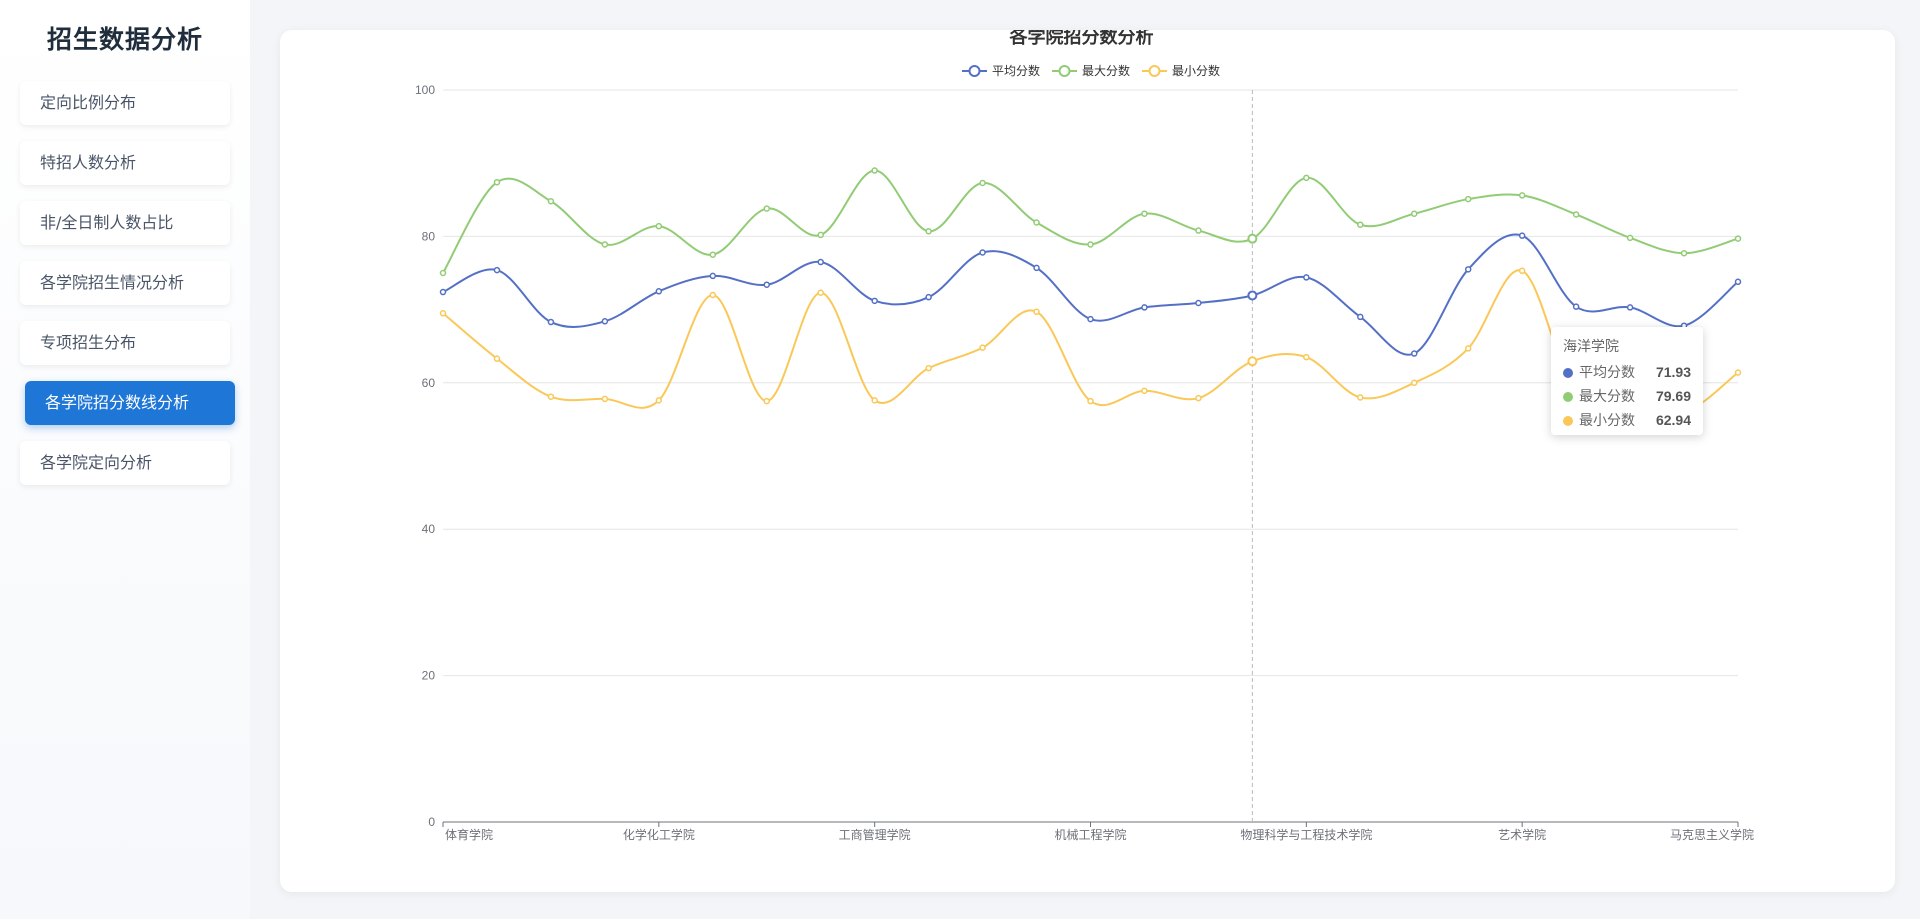 This screenshot has width=1920, height=919. What do you see at coordinates (425, 90) in the screenshot?
I see `y-tick-label-100: 100` at bounding box center [425, 90].